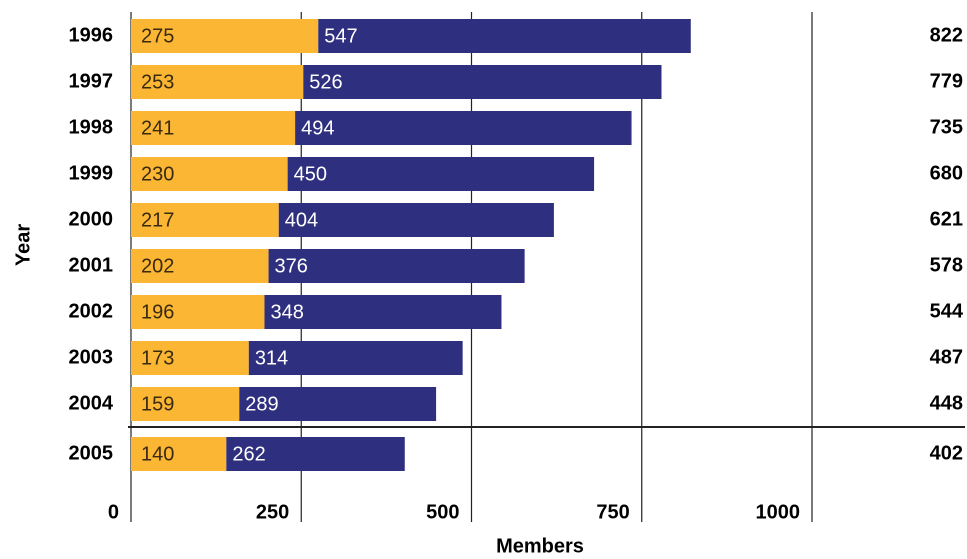 The width and height of the screenshot is (967, 559). I want to click on total-label: 448, so click(946, 403).